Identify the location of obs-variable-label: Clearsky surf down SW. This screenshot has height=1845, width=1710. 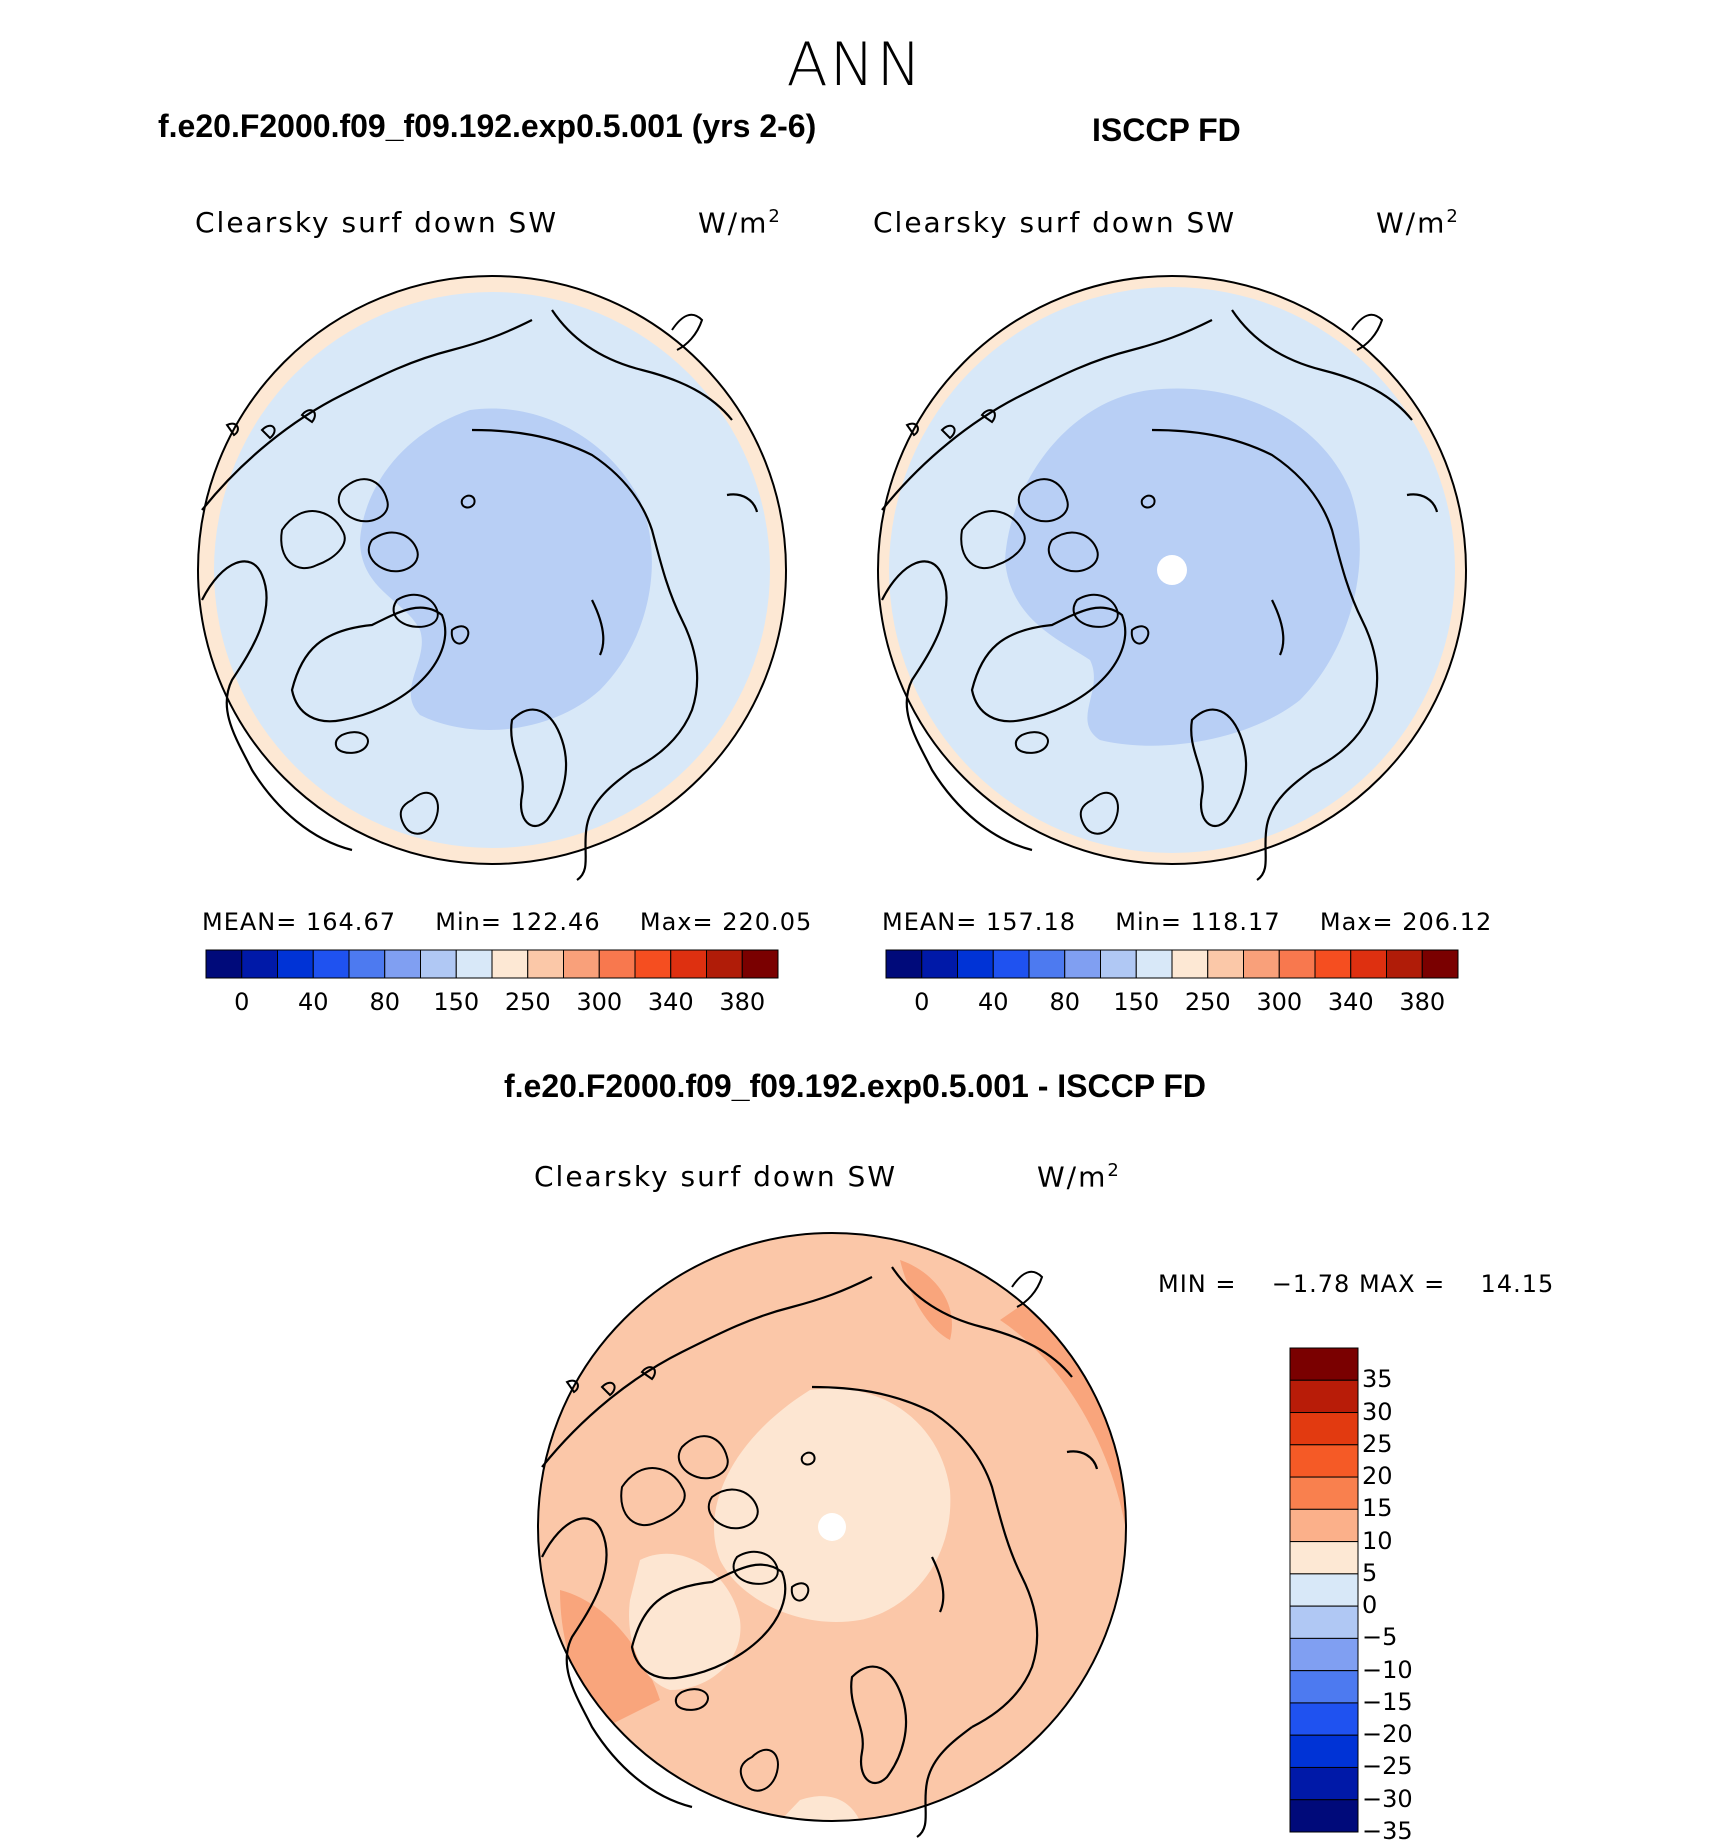
(1055, 222).